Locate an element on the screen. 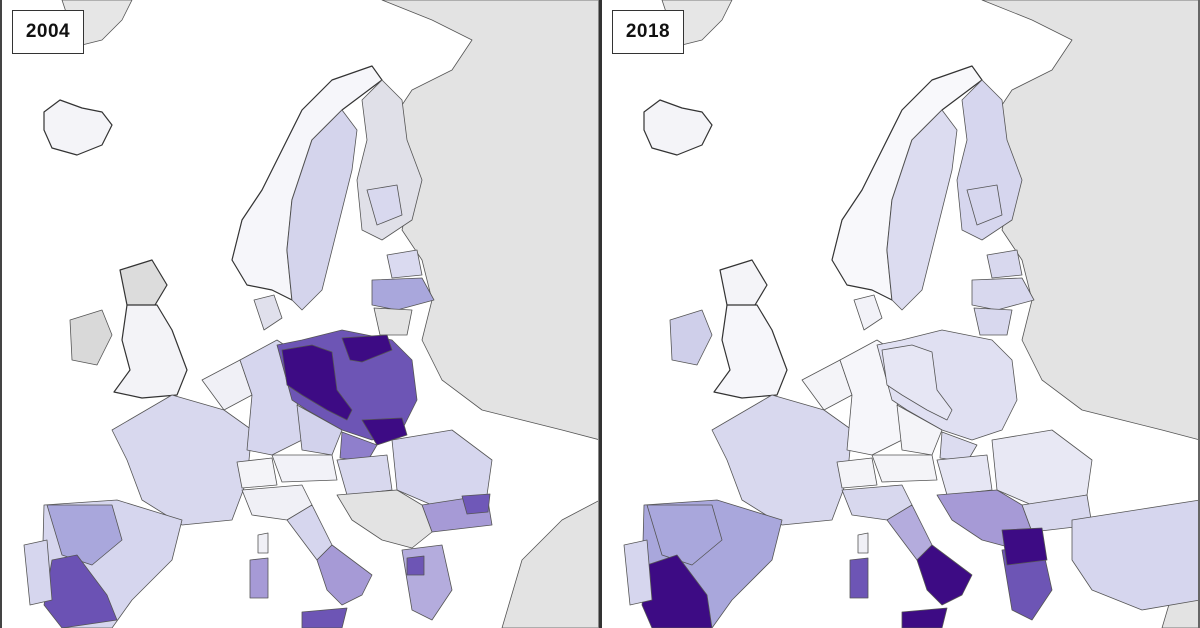 This screenshot has width=1200, height=628. region-balkans is located at coordinates (384, 519).